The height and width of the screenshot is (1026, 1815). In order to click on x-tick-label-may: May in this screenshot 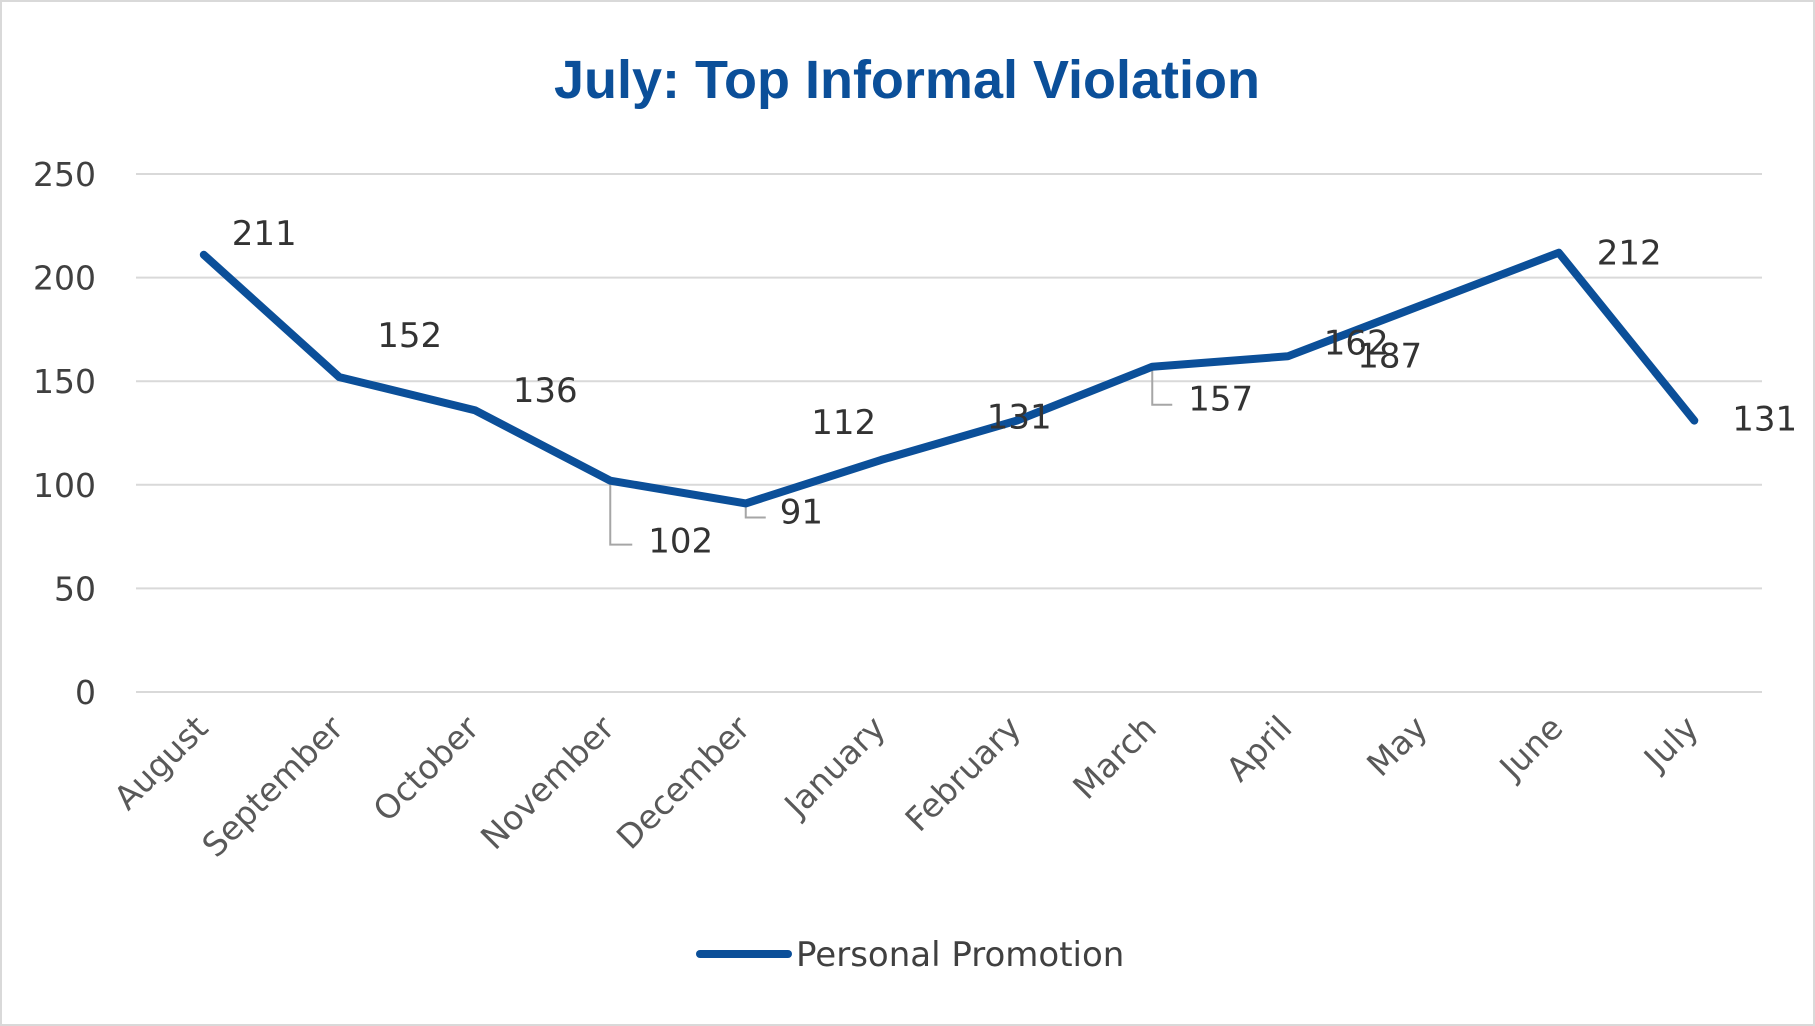, I will do `click(1397, 746)`.